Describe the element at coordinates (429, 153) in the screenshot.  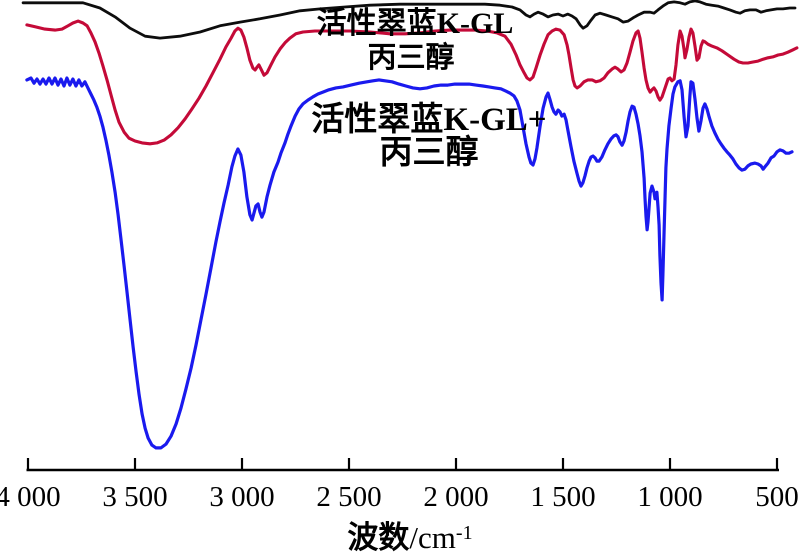
I see `series-label-kgl-plus-glycerol-line2: 丙三醇` at that location.